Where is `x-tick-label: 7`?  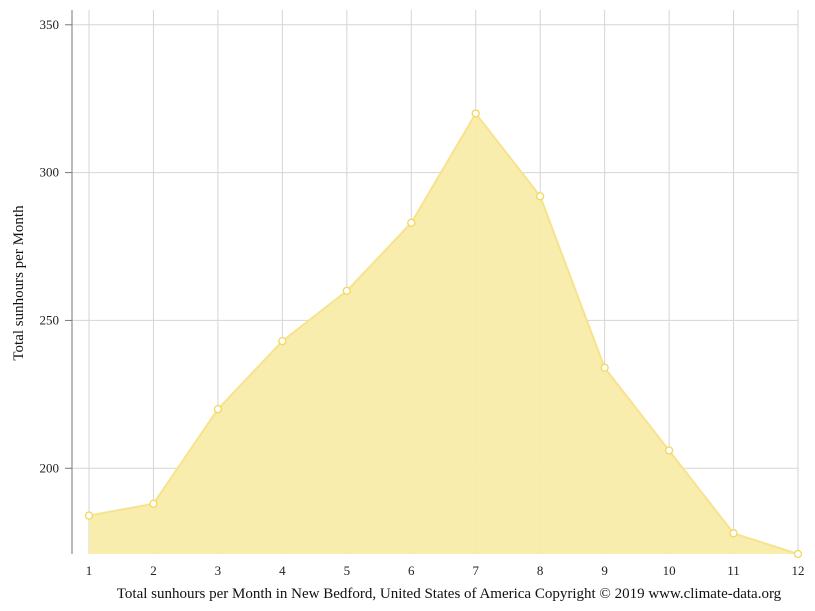
x-tick-label: 7 is located at coordinates (475, 570).